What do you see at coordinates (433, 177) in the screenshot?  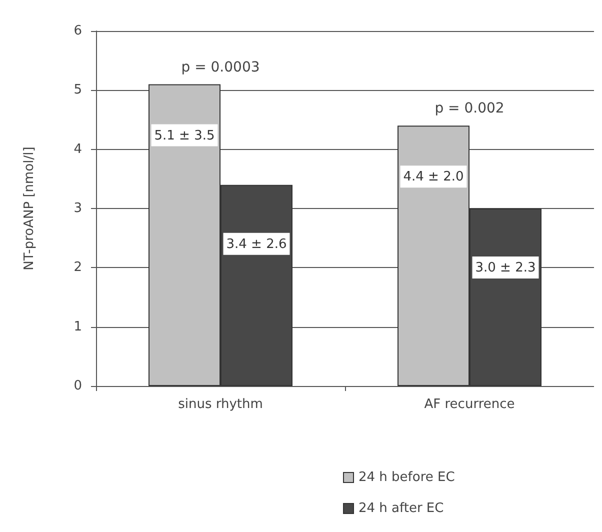 I see `data-label: 4.4 ± 2.0` at bounding box center [433, 177].